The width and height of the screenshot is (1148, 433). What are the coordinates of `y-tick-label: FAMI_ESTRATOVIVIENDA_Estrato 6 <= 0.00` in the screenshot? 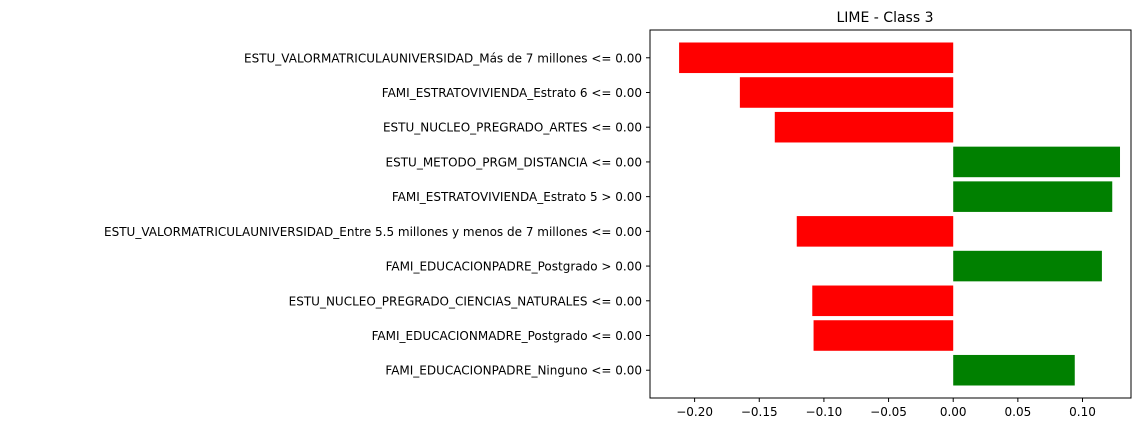 It's located at (512, 93).